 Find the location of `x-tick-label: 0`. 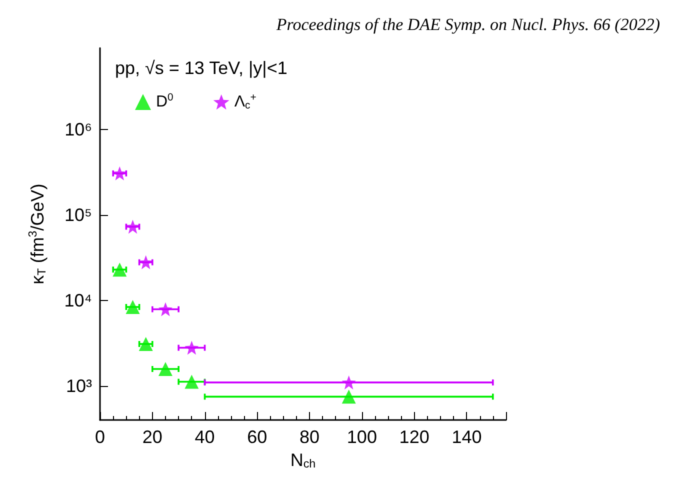

x-tick-label: 0 is located at coordinates (100, 437).